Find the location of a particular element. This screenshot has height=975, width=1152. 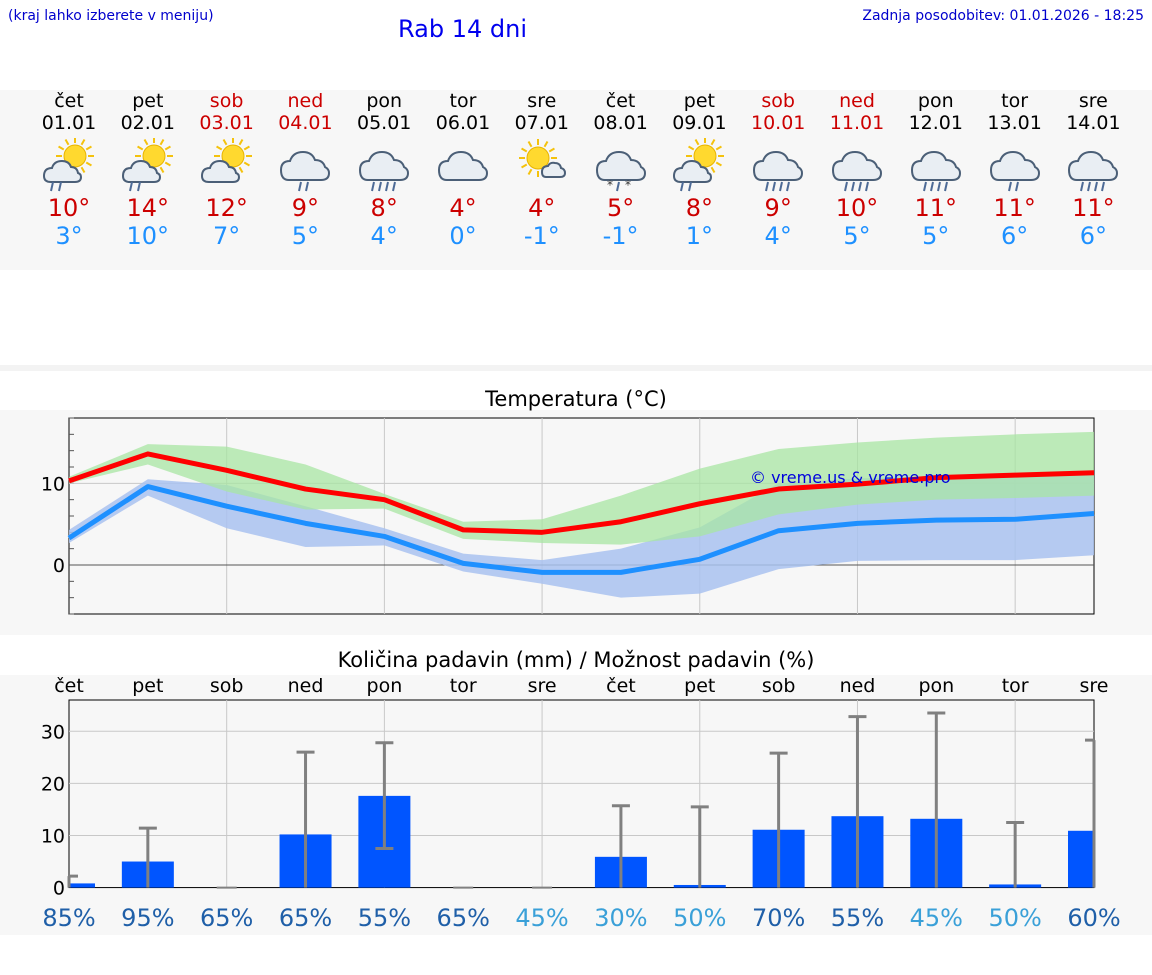

day-date: 08.01 is located at coordinates (620, 123).